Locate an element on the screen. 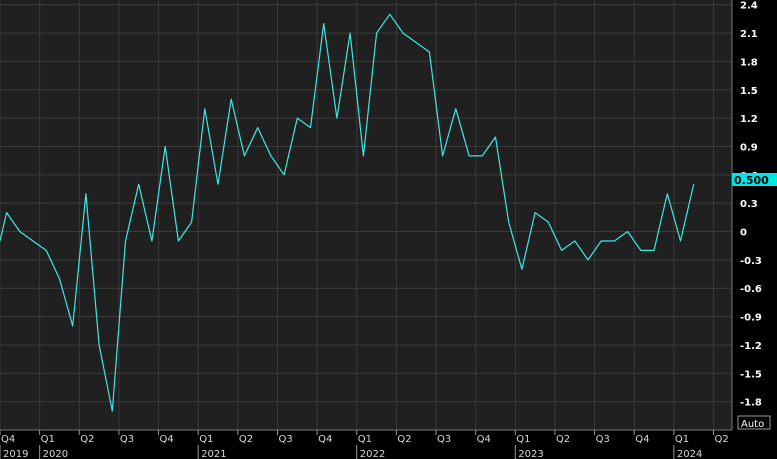 Image resolution: width=777 pixels, height=459 pixels. auto-button is located at coordinates (754, 422).